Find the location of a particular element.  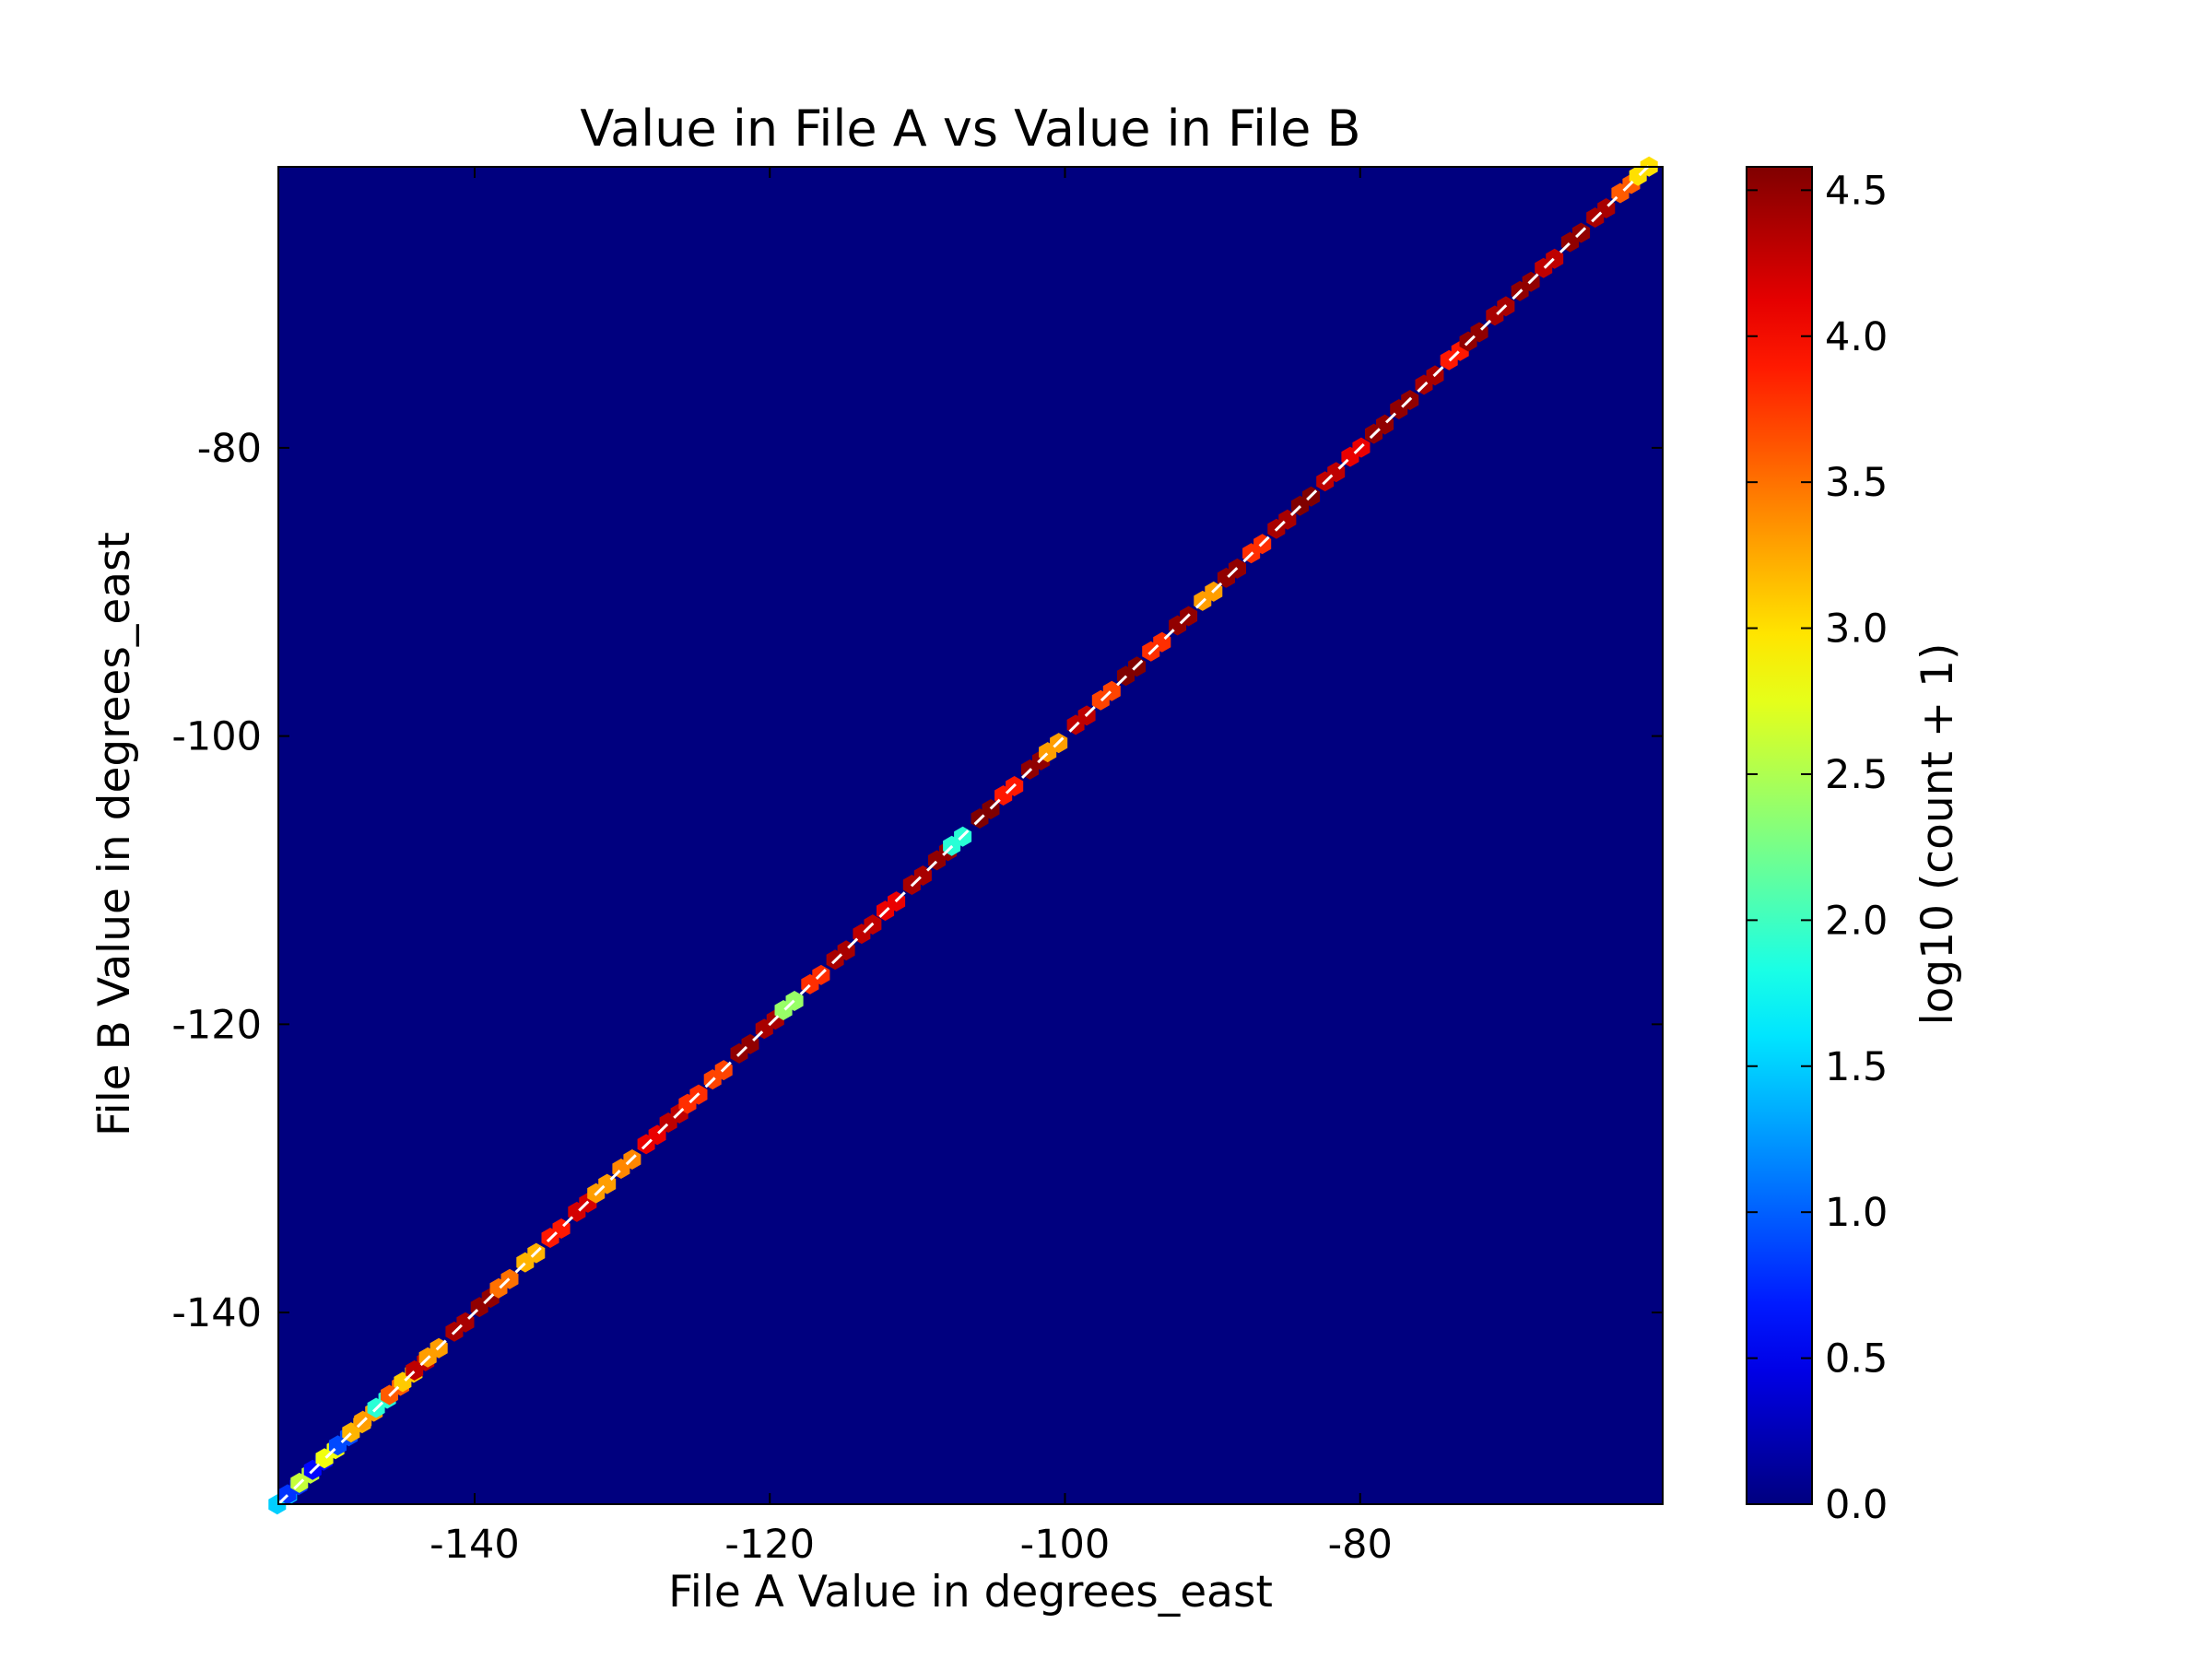

colorbar-tick-label: 1.0 is located at coordinates (1856, 1213).